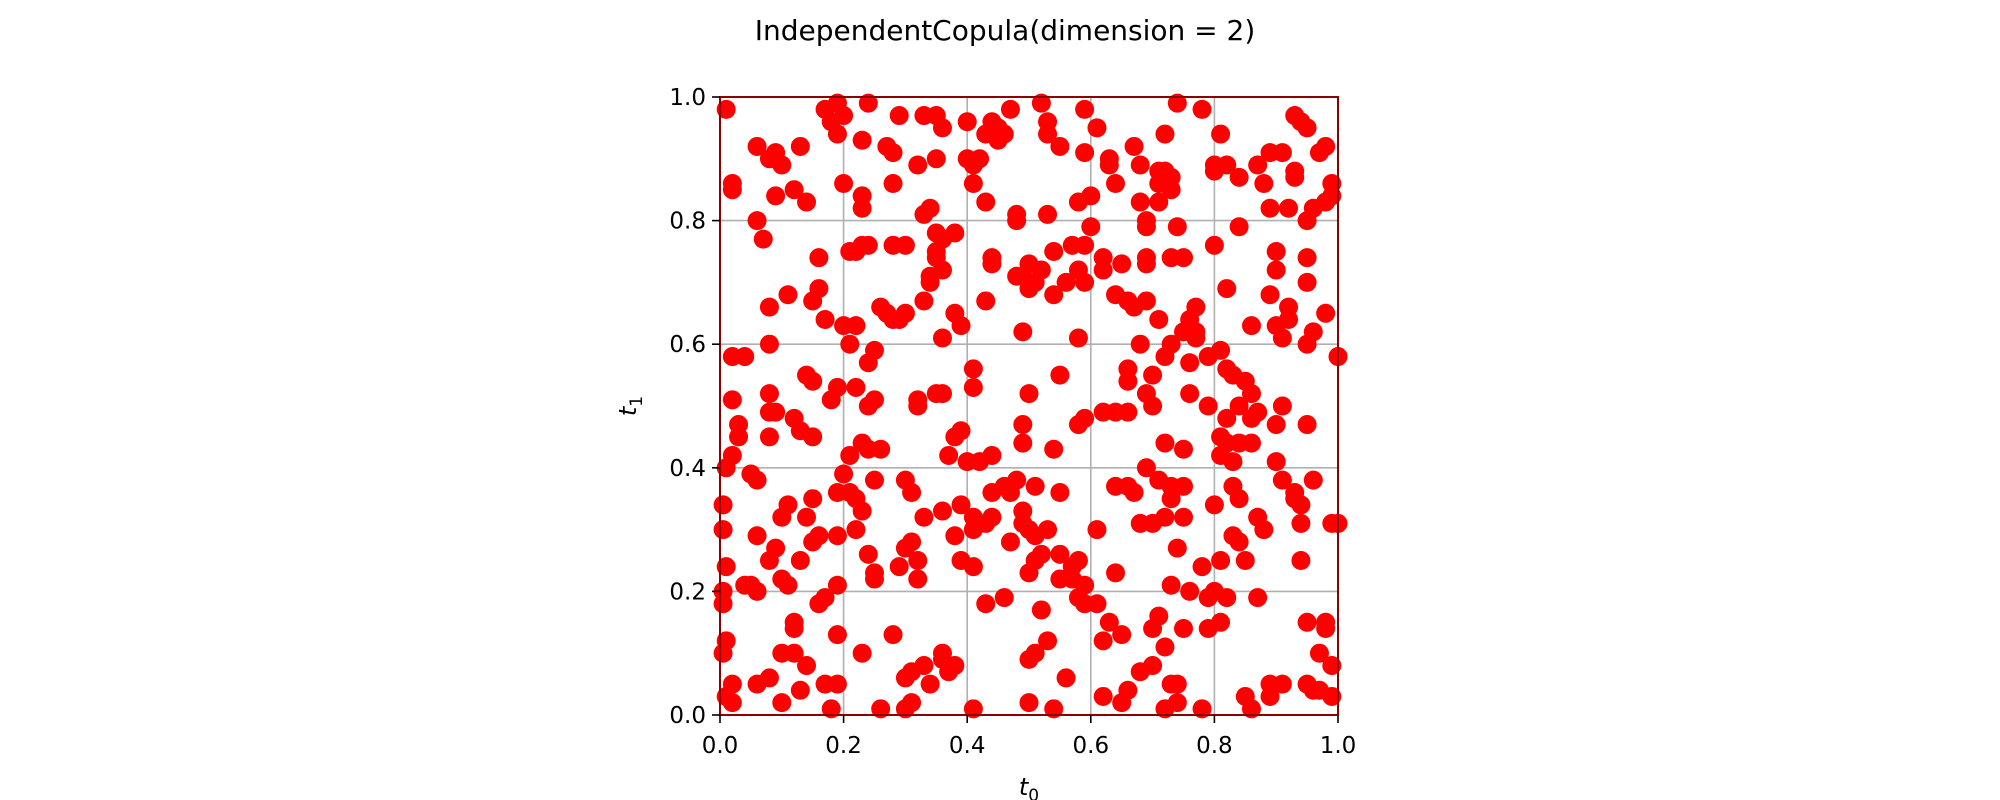 Image resolution: width=2000 pixels, height=800 pixels. What do you see at coordinates (637, 401) in the screenshot?
I see `y-axis-label-subscript: 1` at bounding box center [637, 401].